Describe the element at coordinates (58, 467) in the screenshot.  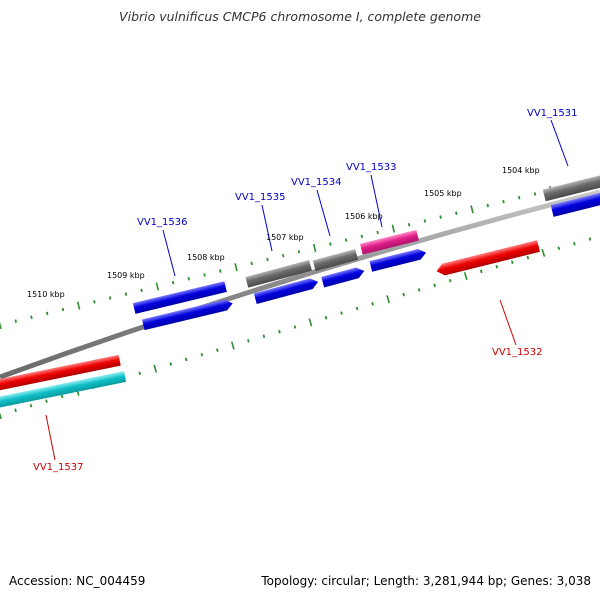
I see `gene-label-vv1-1537: VV1_1537` at that location.